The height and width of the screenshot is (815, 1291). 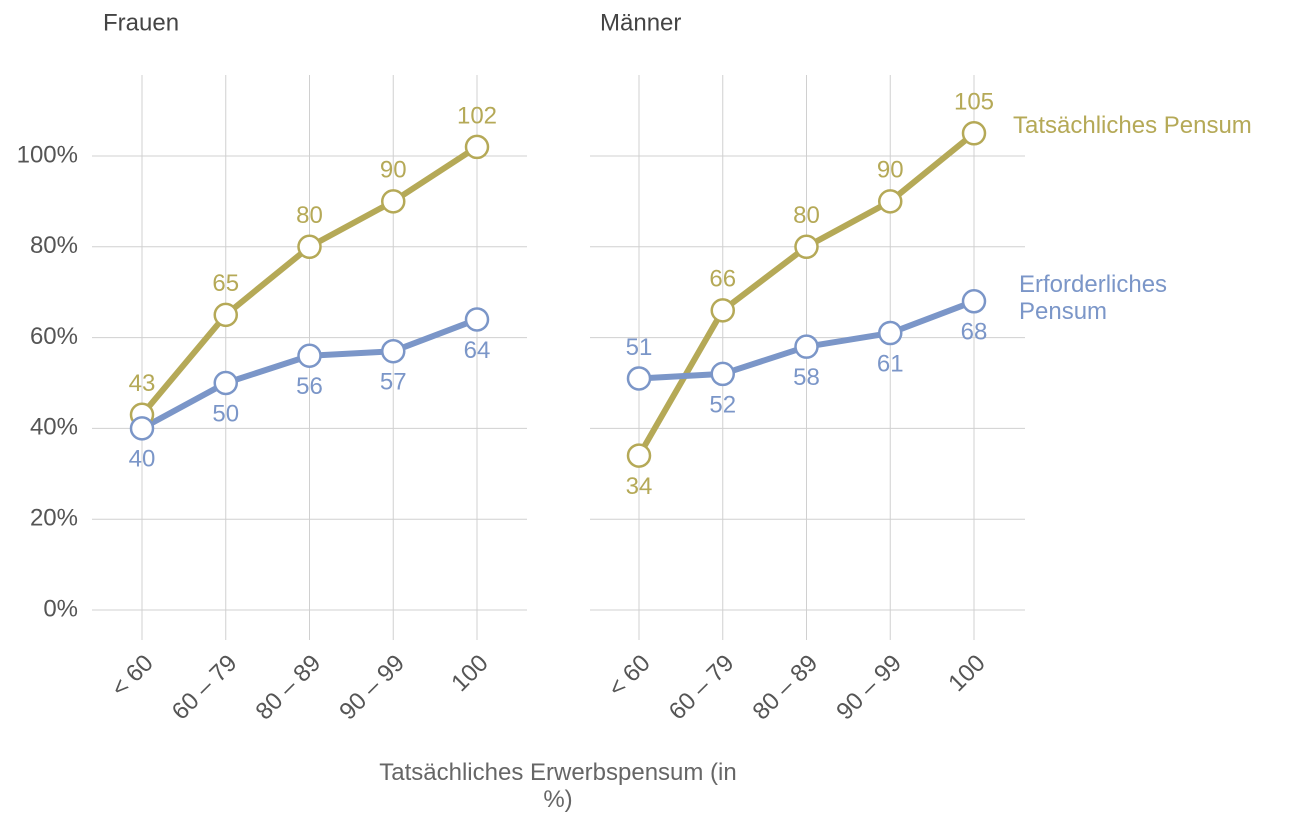 What do you see at coordinates (1132, 125) in the screenshot?
I see `legend-entry: Tatsächliches Pensum` at bounding box center [1132, 125].